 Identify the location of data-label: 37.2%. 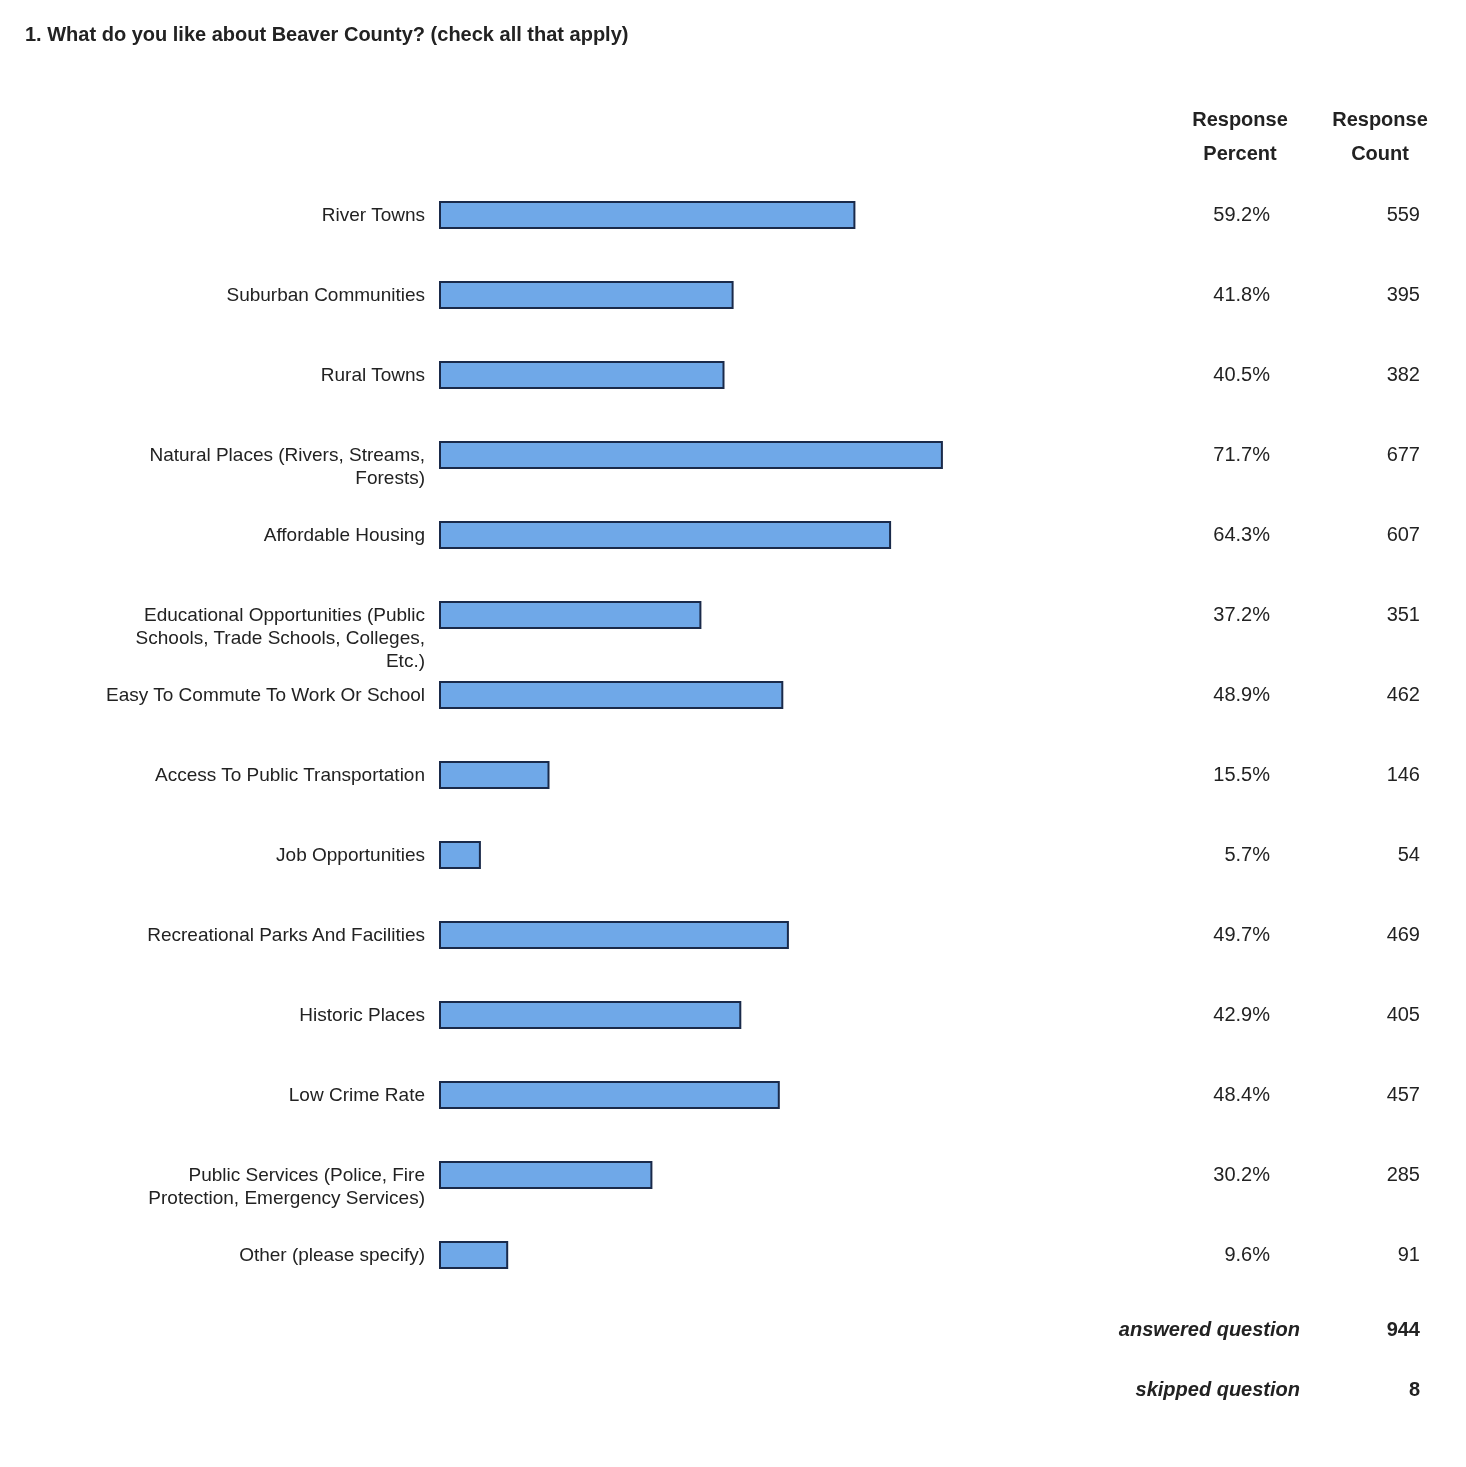
(1242, 614).